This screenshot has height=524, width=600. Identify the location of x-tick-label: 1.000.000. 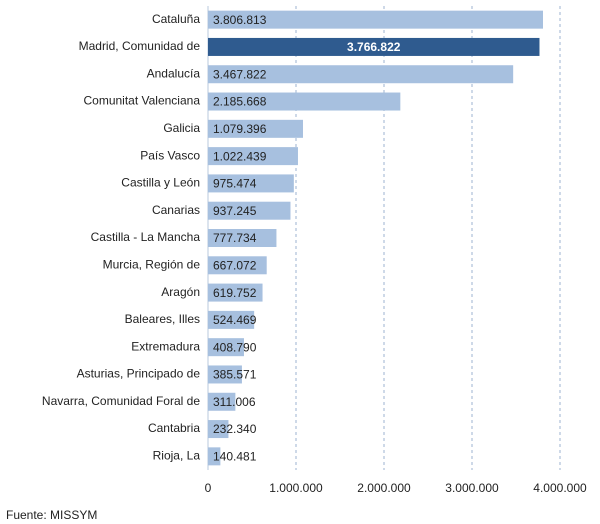
(296, 488).